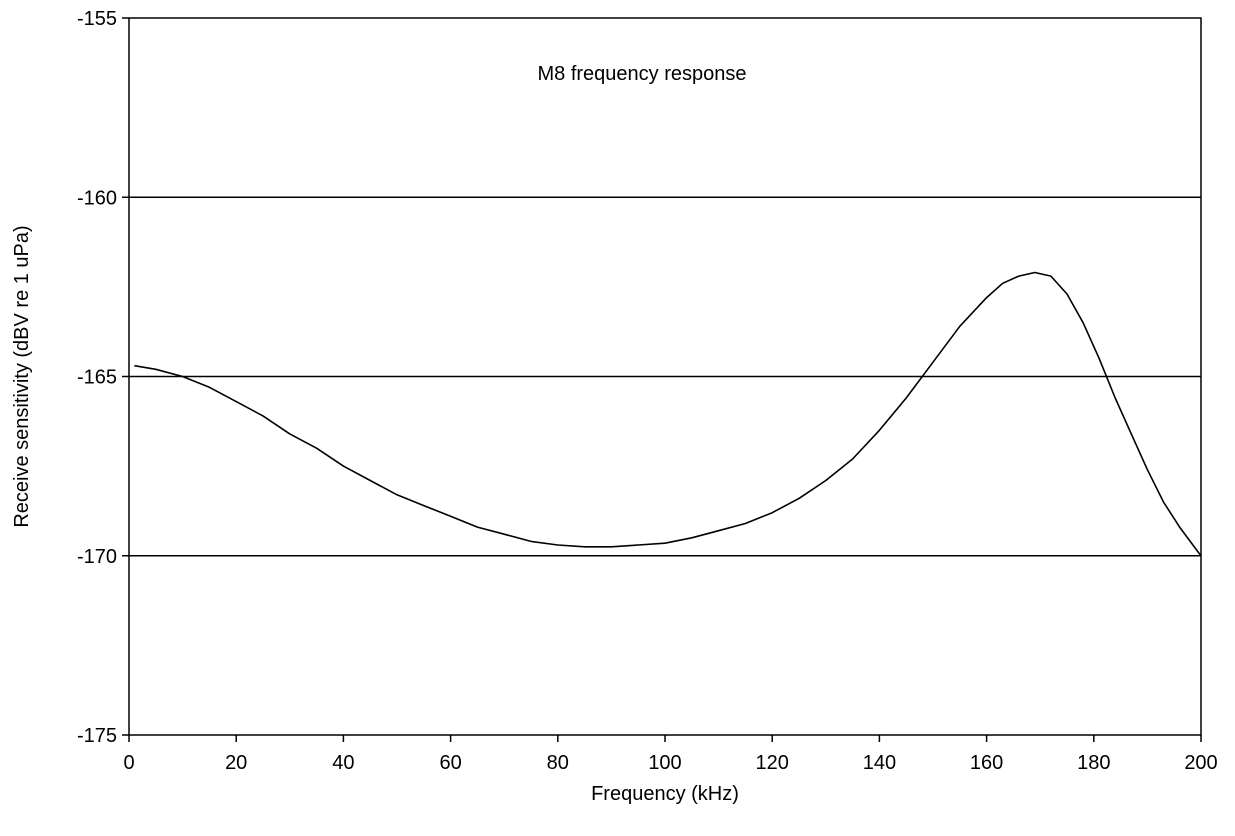  What do you see at coordinates (97, 557) in the screenshot?
I see `y-tick-label: -170` at bounding box center [97, 557].